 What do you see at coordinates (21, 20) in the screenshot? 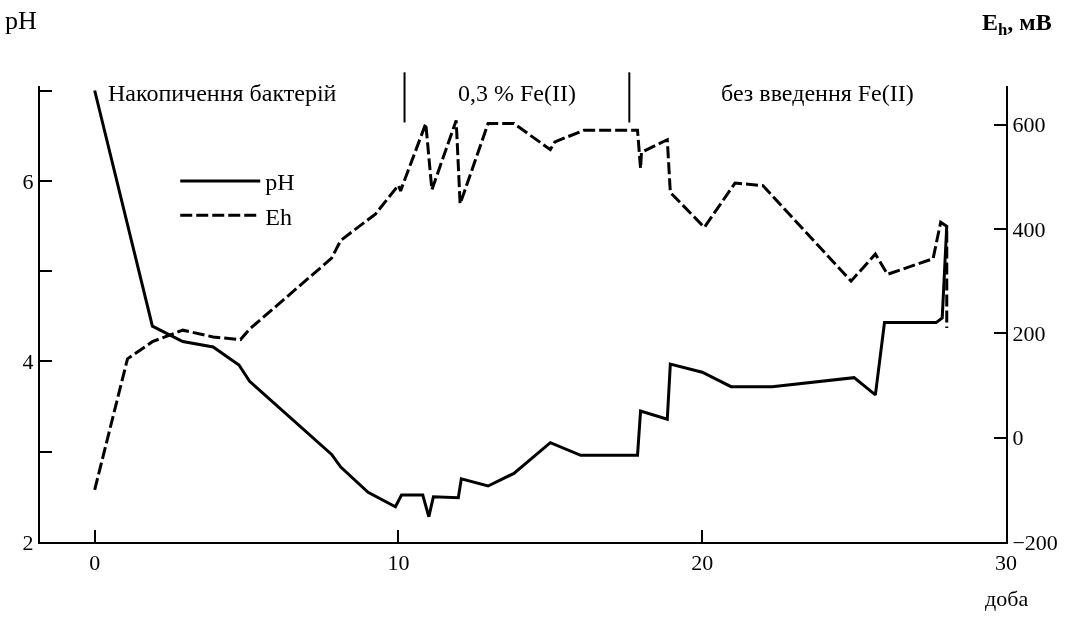
I see `y-axis-title: pH` at bounding box center [21, 20].